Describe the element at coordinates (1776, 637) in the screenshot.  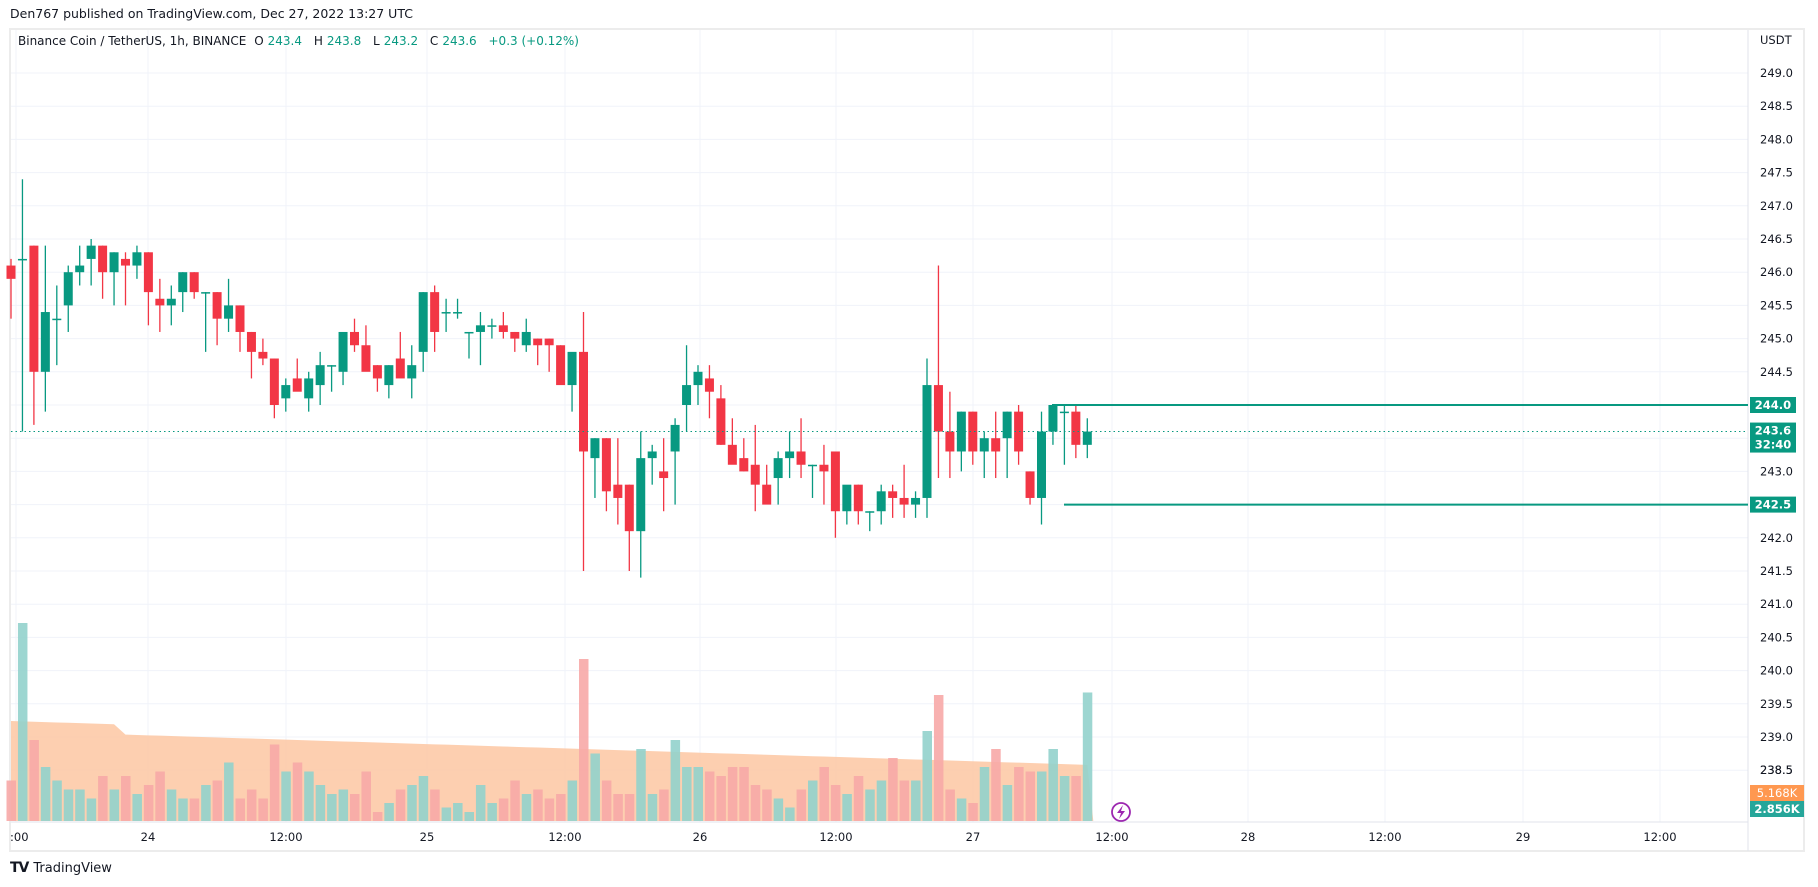
I see `price-tick: 240.5` at that location.